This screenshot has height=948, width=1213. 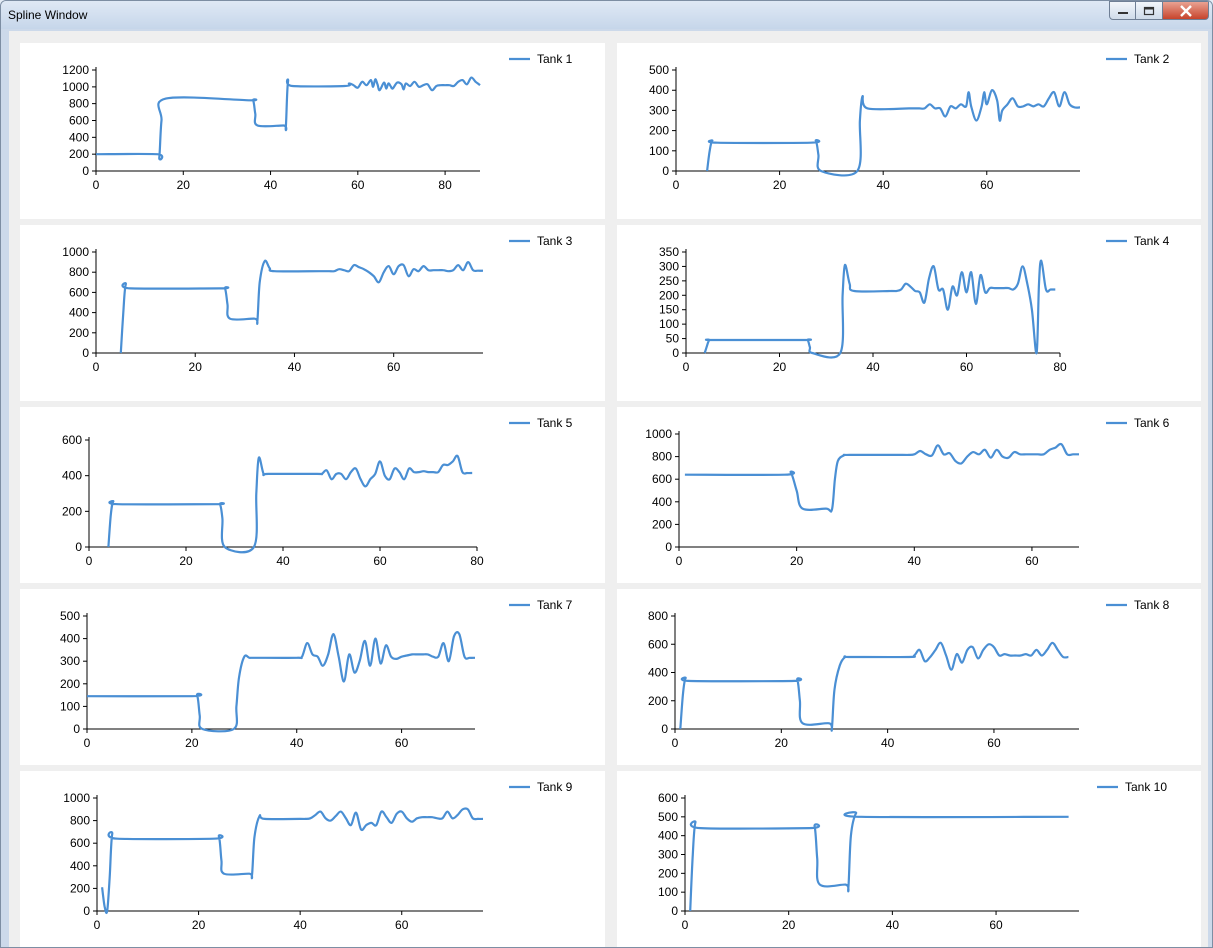 What do you see at coordinates (555, 241) in the screenshot?
I see `legend-label: Tank 3` at bounding box center [555, 241].